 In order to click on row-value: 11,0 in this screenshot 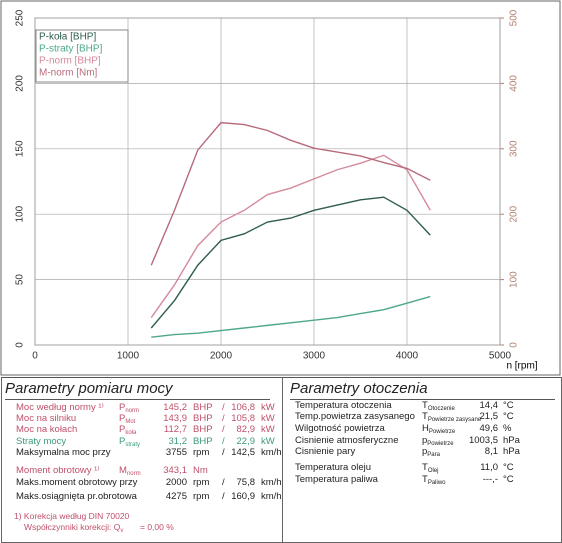, I will do `click(489, 467)`.